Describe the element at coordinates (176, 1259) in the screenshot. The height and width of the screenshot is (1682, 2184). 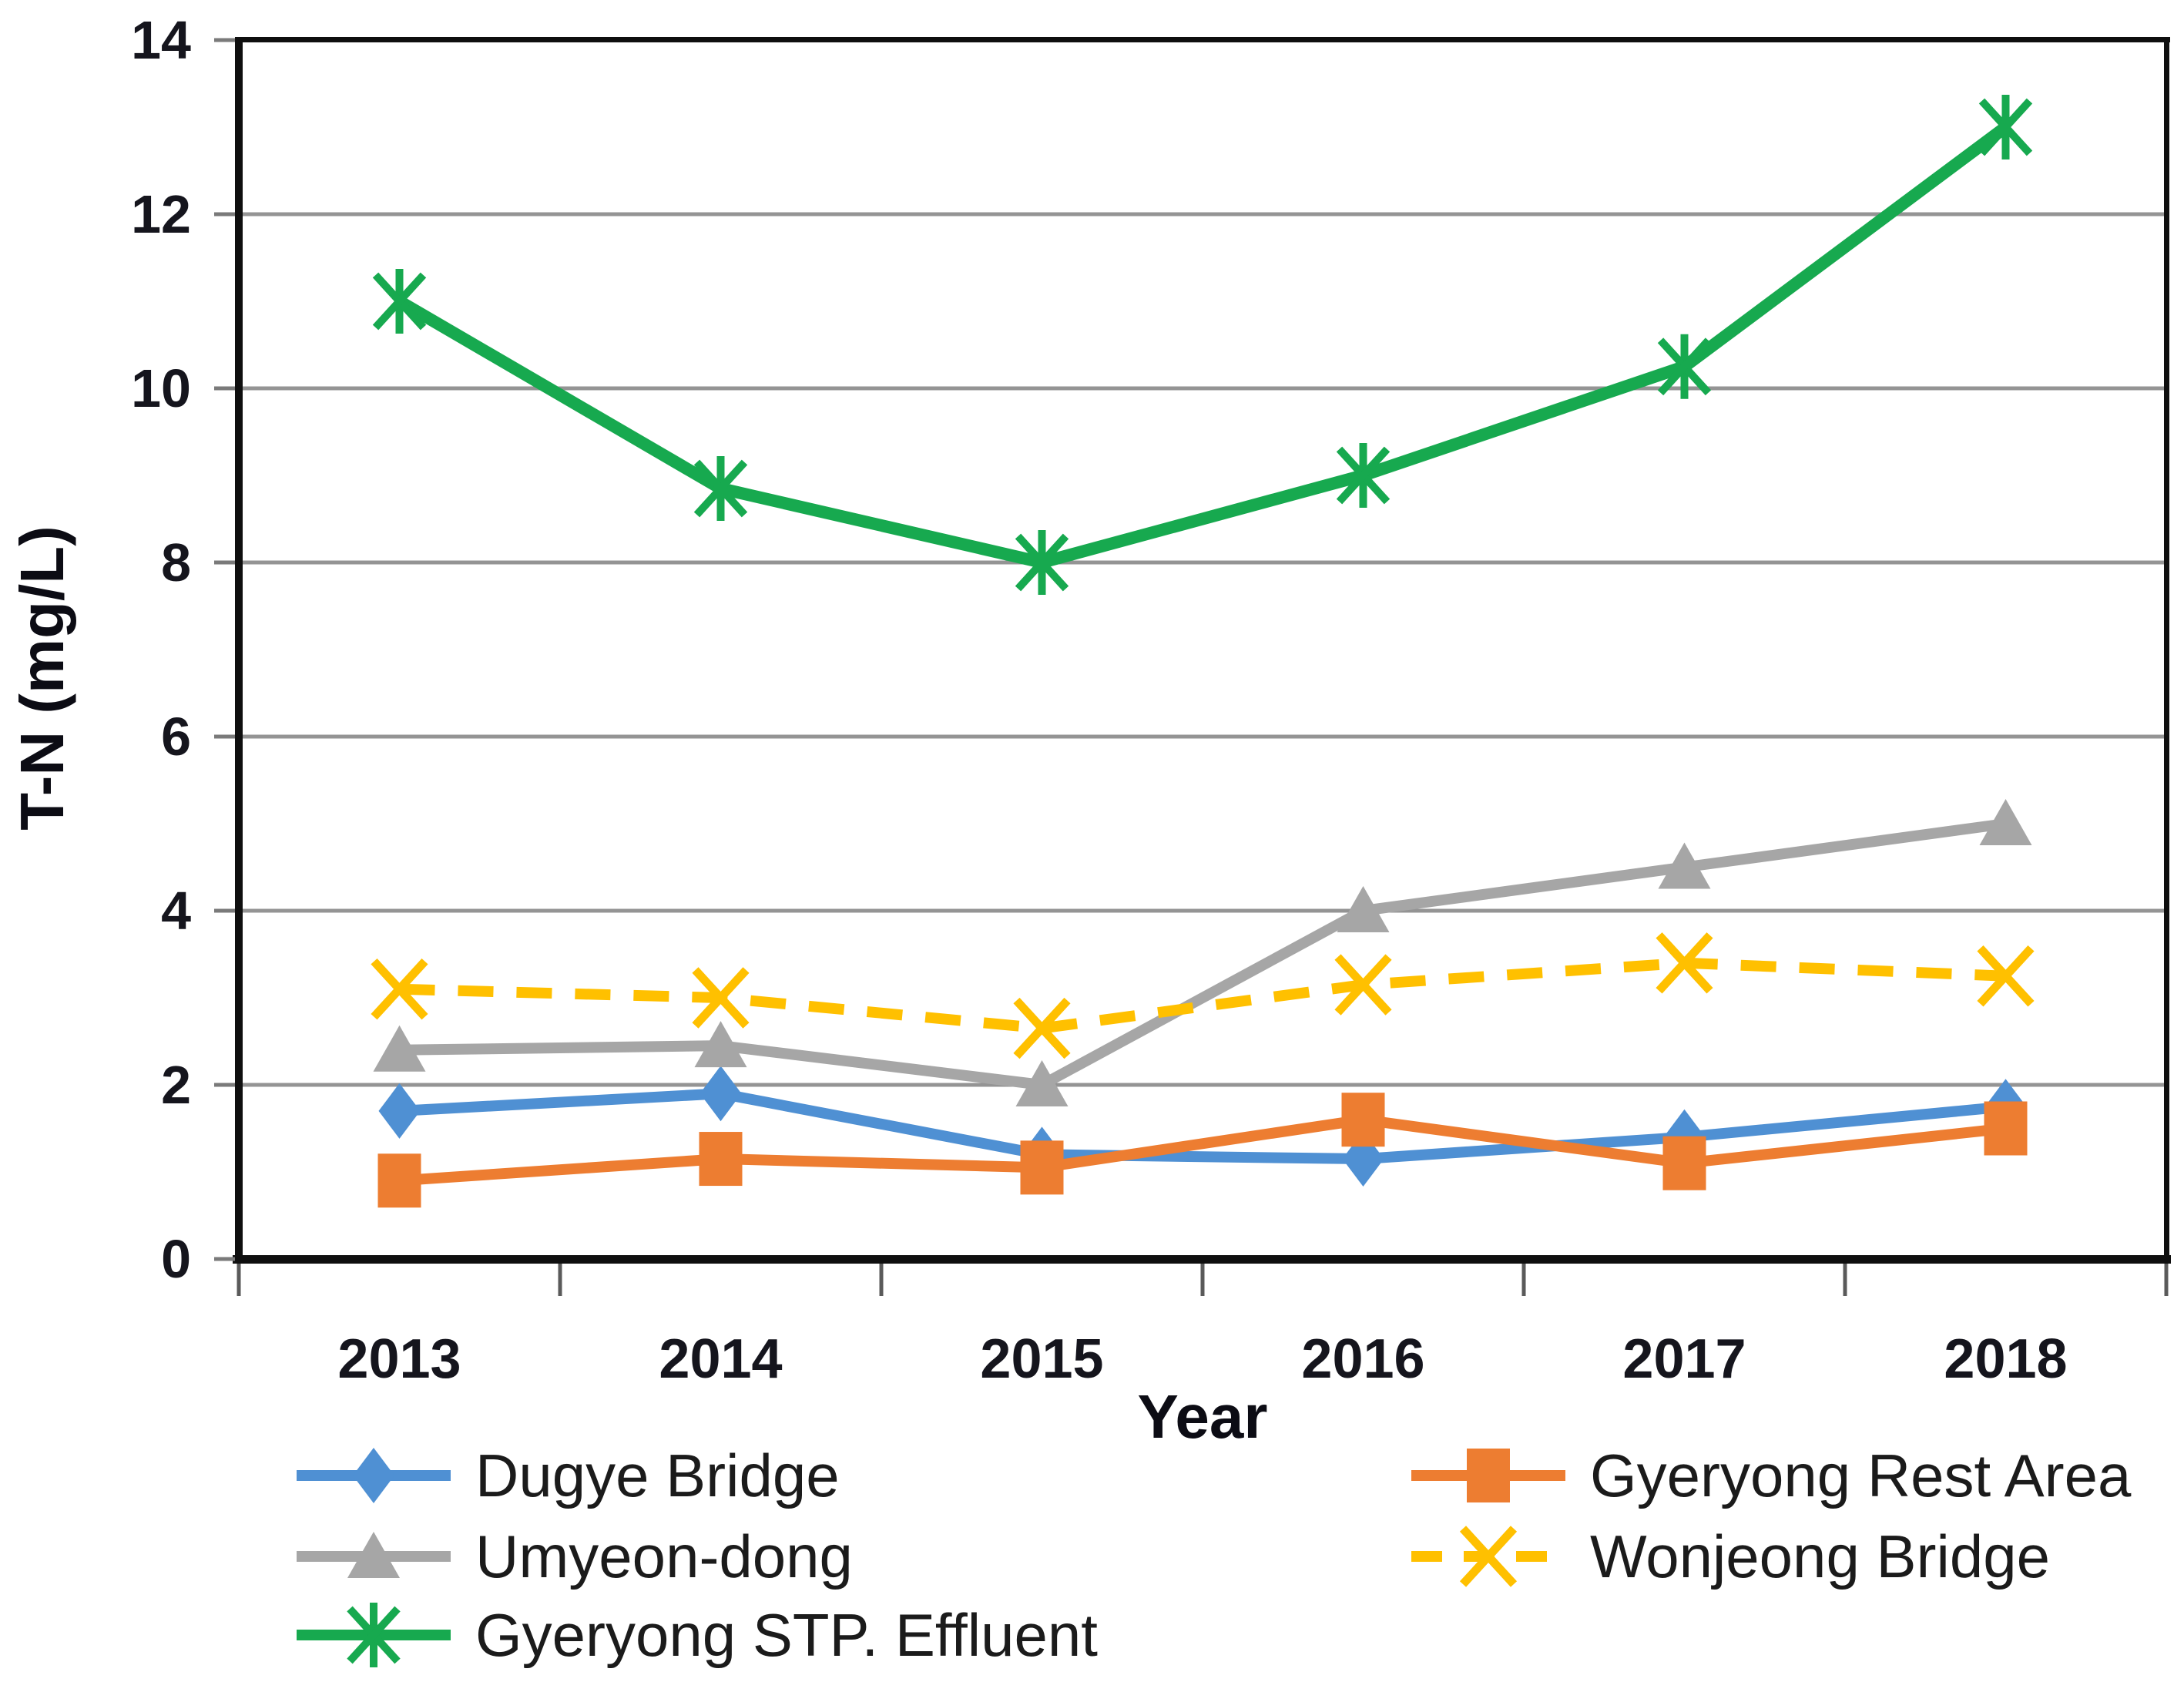
I see `y-tick-label-0: 0` at that location.